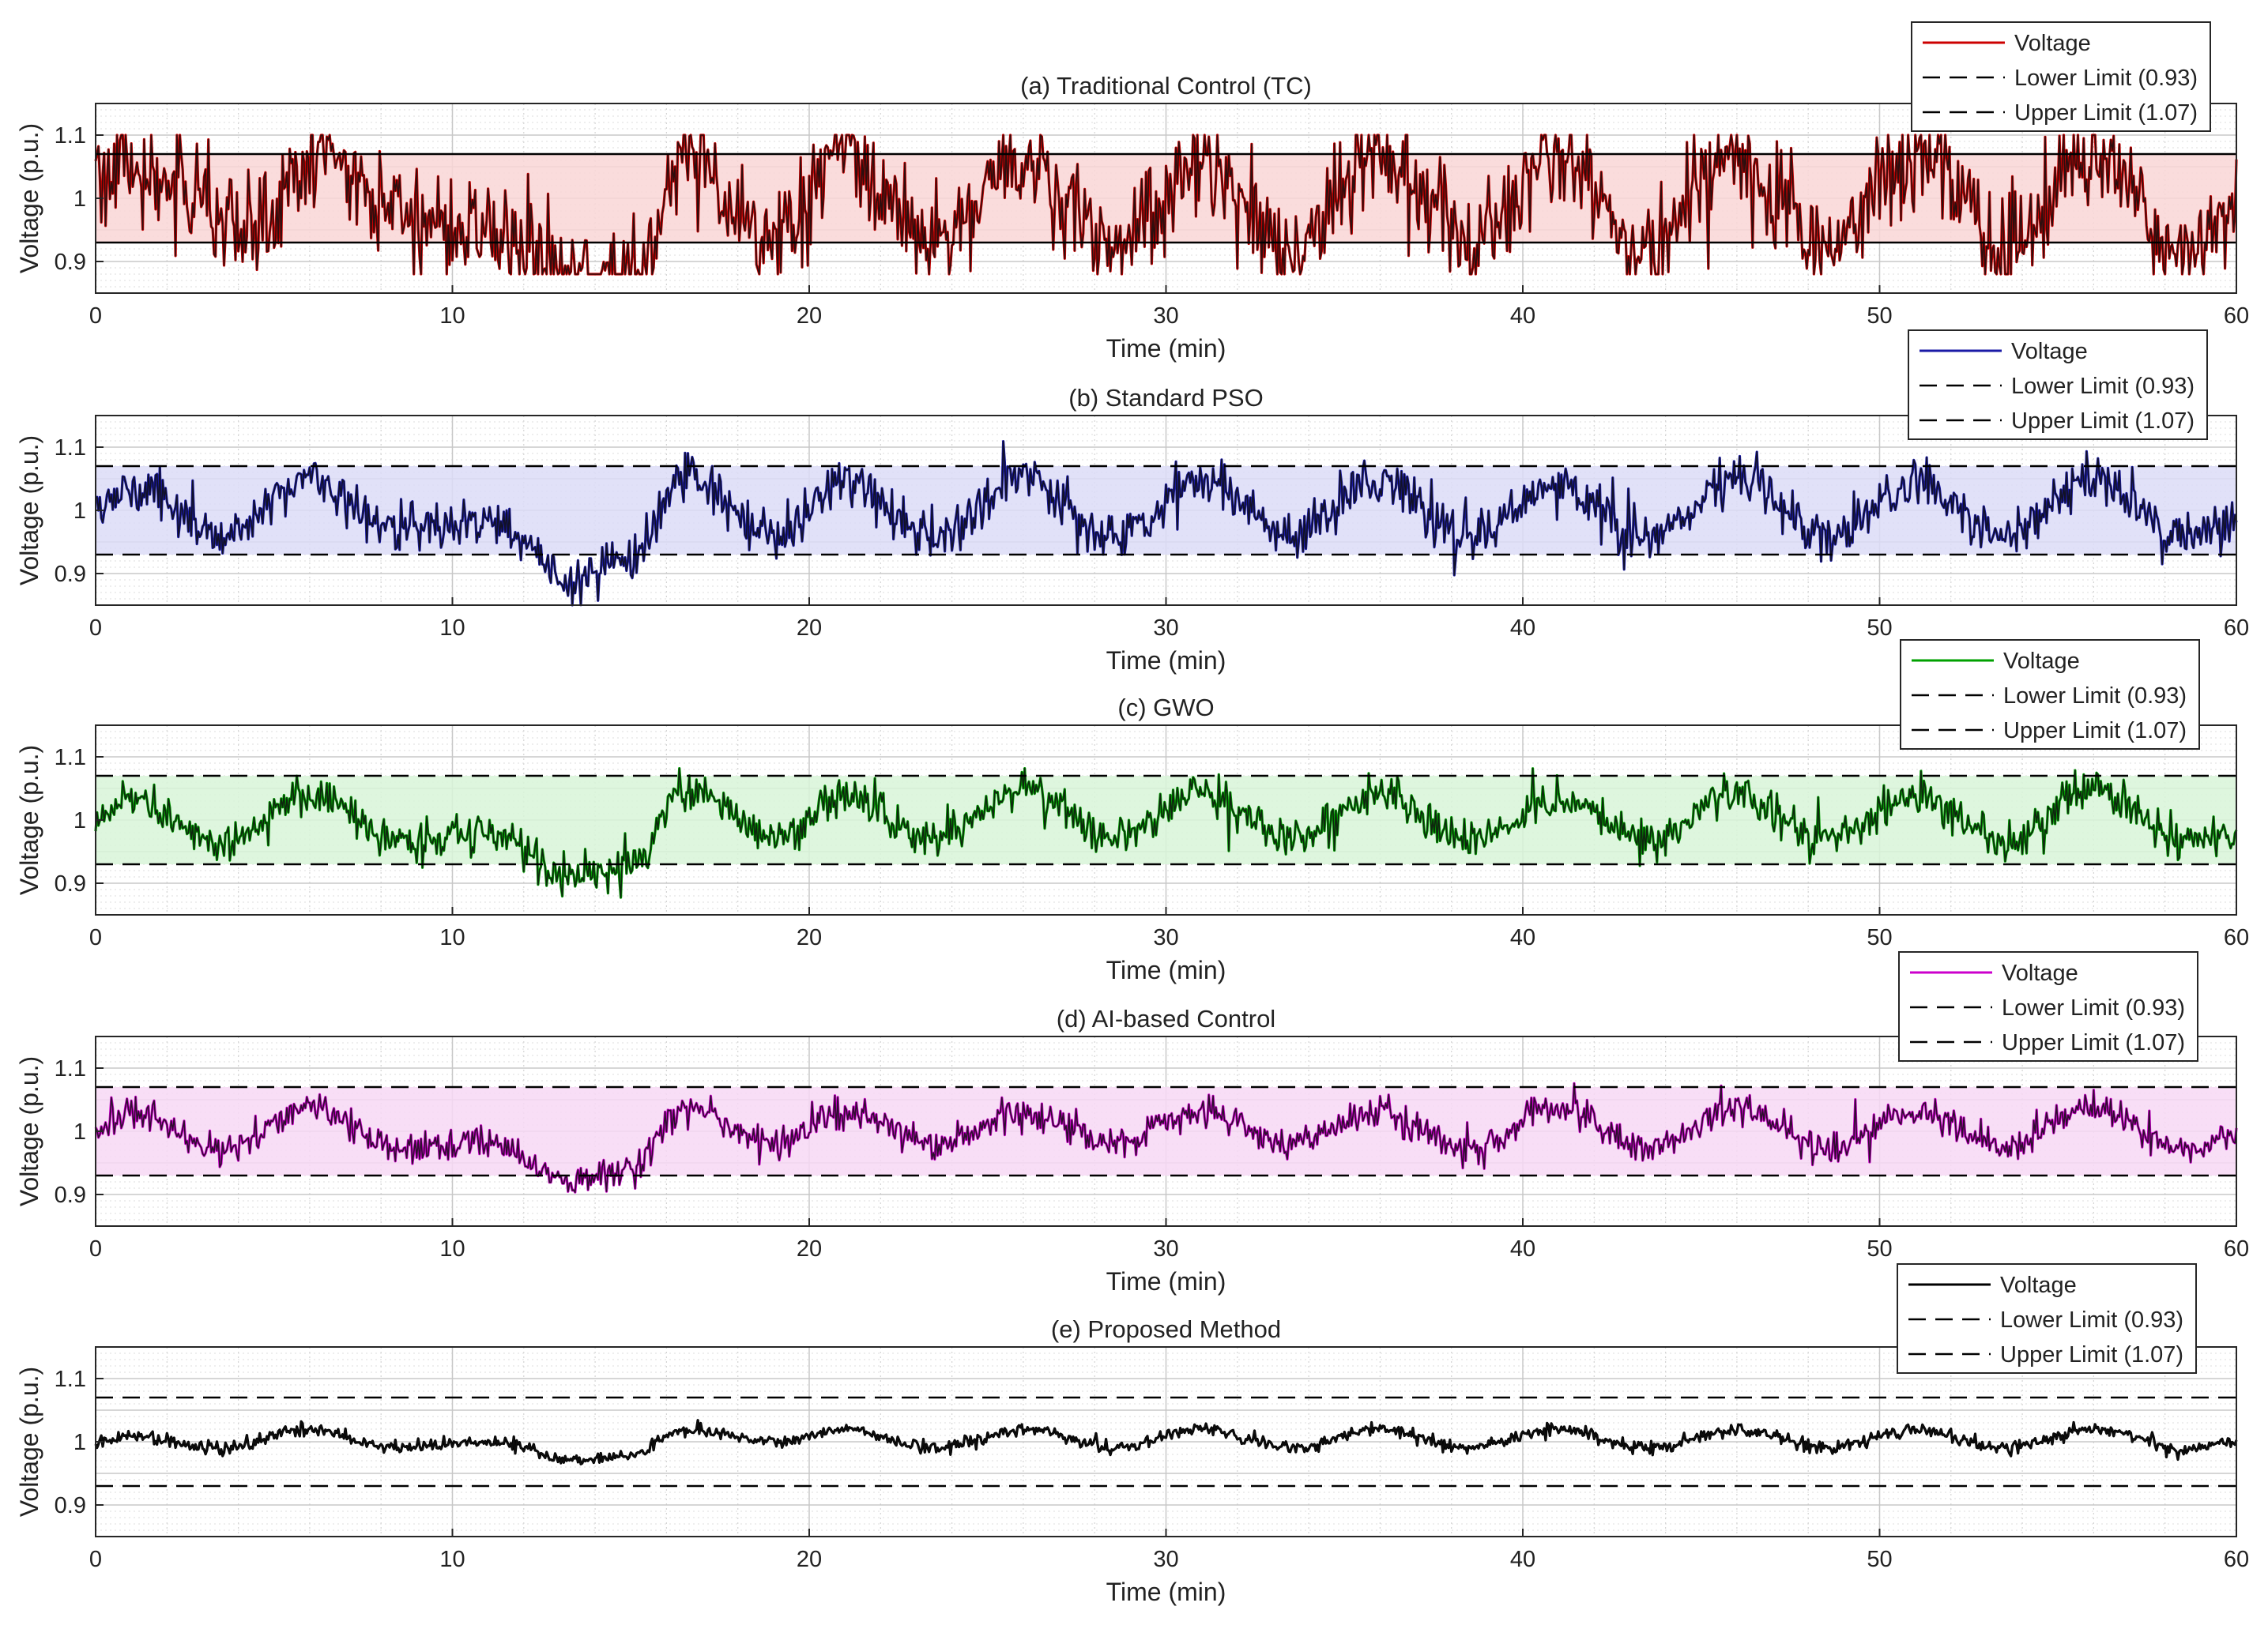  Describe the element at coordinates (1165, 398) in the screenshot. I see `subplot-title: (b) Standard PSO` at that location.